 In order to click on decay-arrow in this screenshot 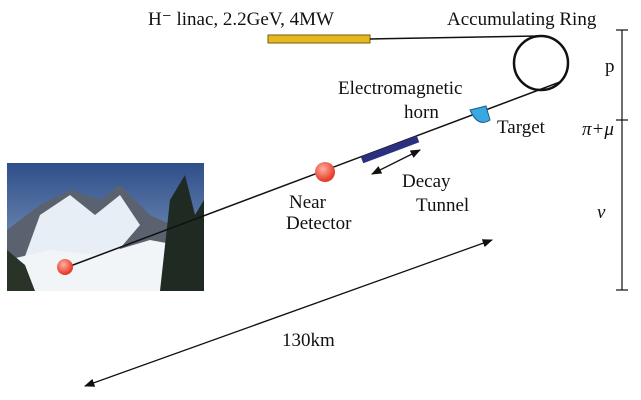, I will do `click(396, 162)`.